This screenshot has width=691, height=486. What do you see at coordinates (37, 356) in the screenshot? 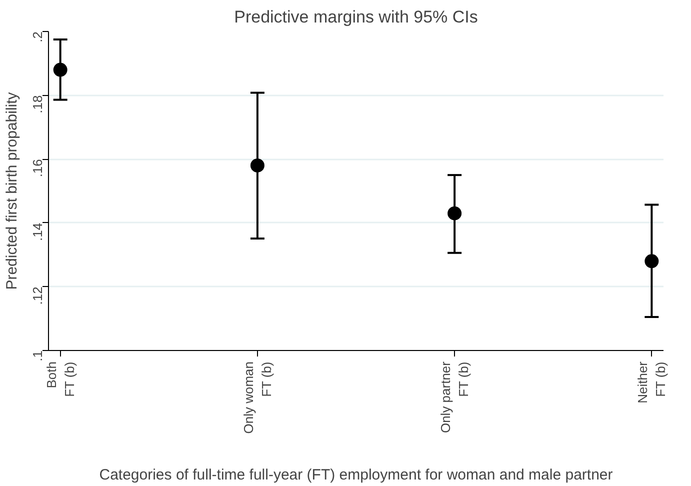
I see `y-tick-label: .1` at bounding box center [37, 356].